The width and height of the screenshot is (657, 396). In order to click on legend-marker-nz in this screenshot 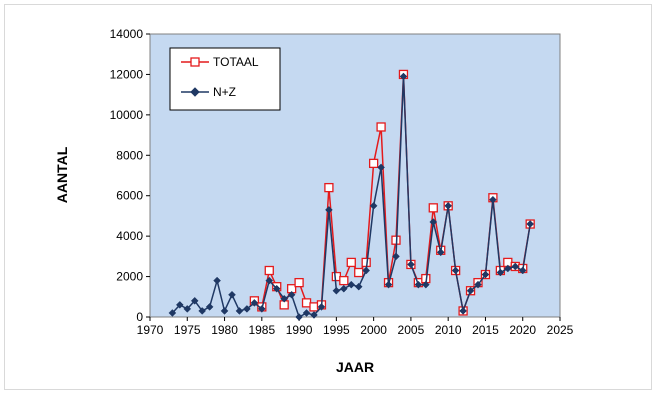, I will do `click(195, 92)`.